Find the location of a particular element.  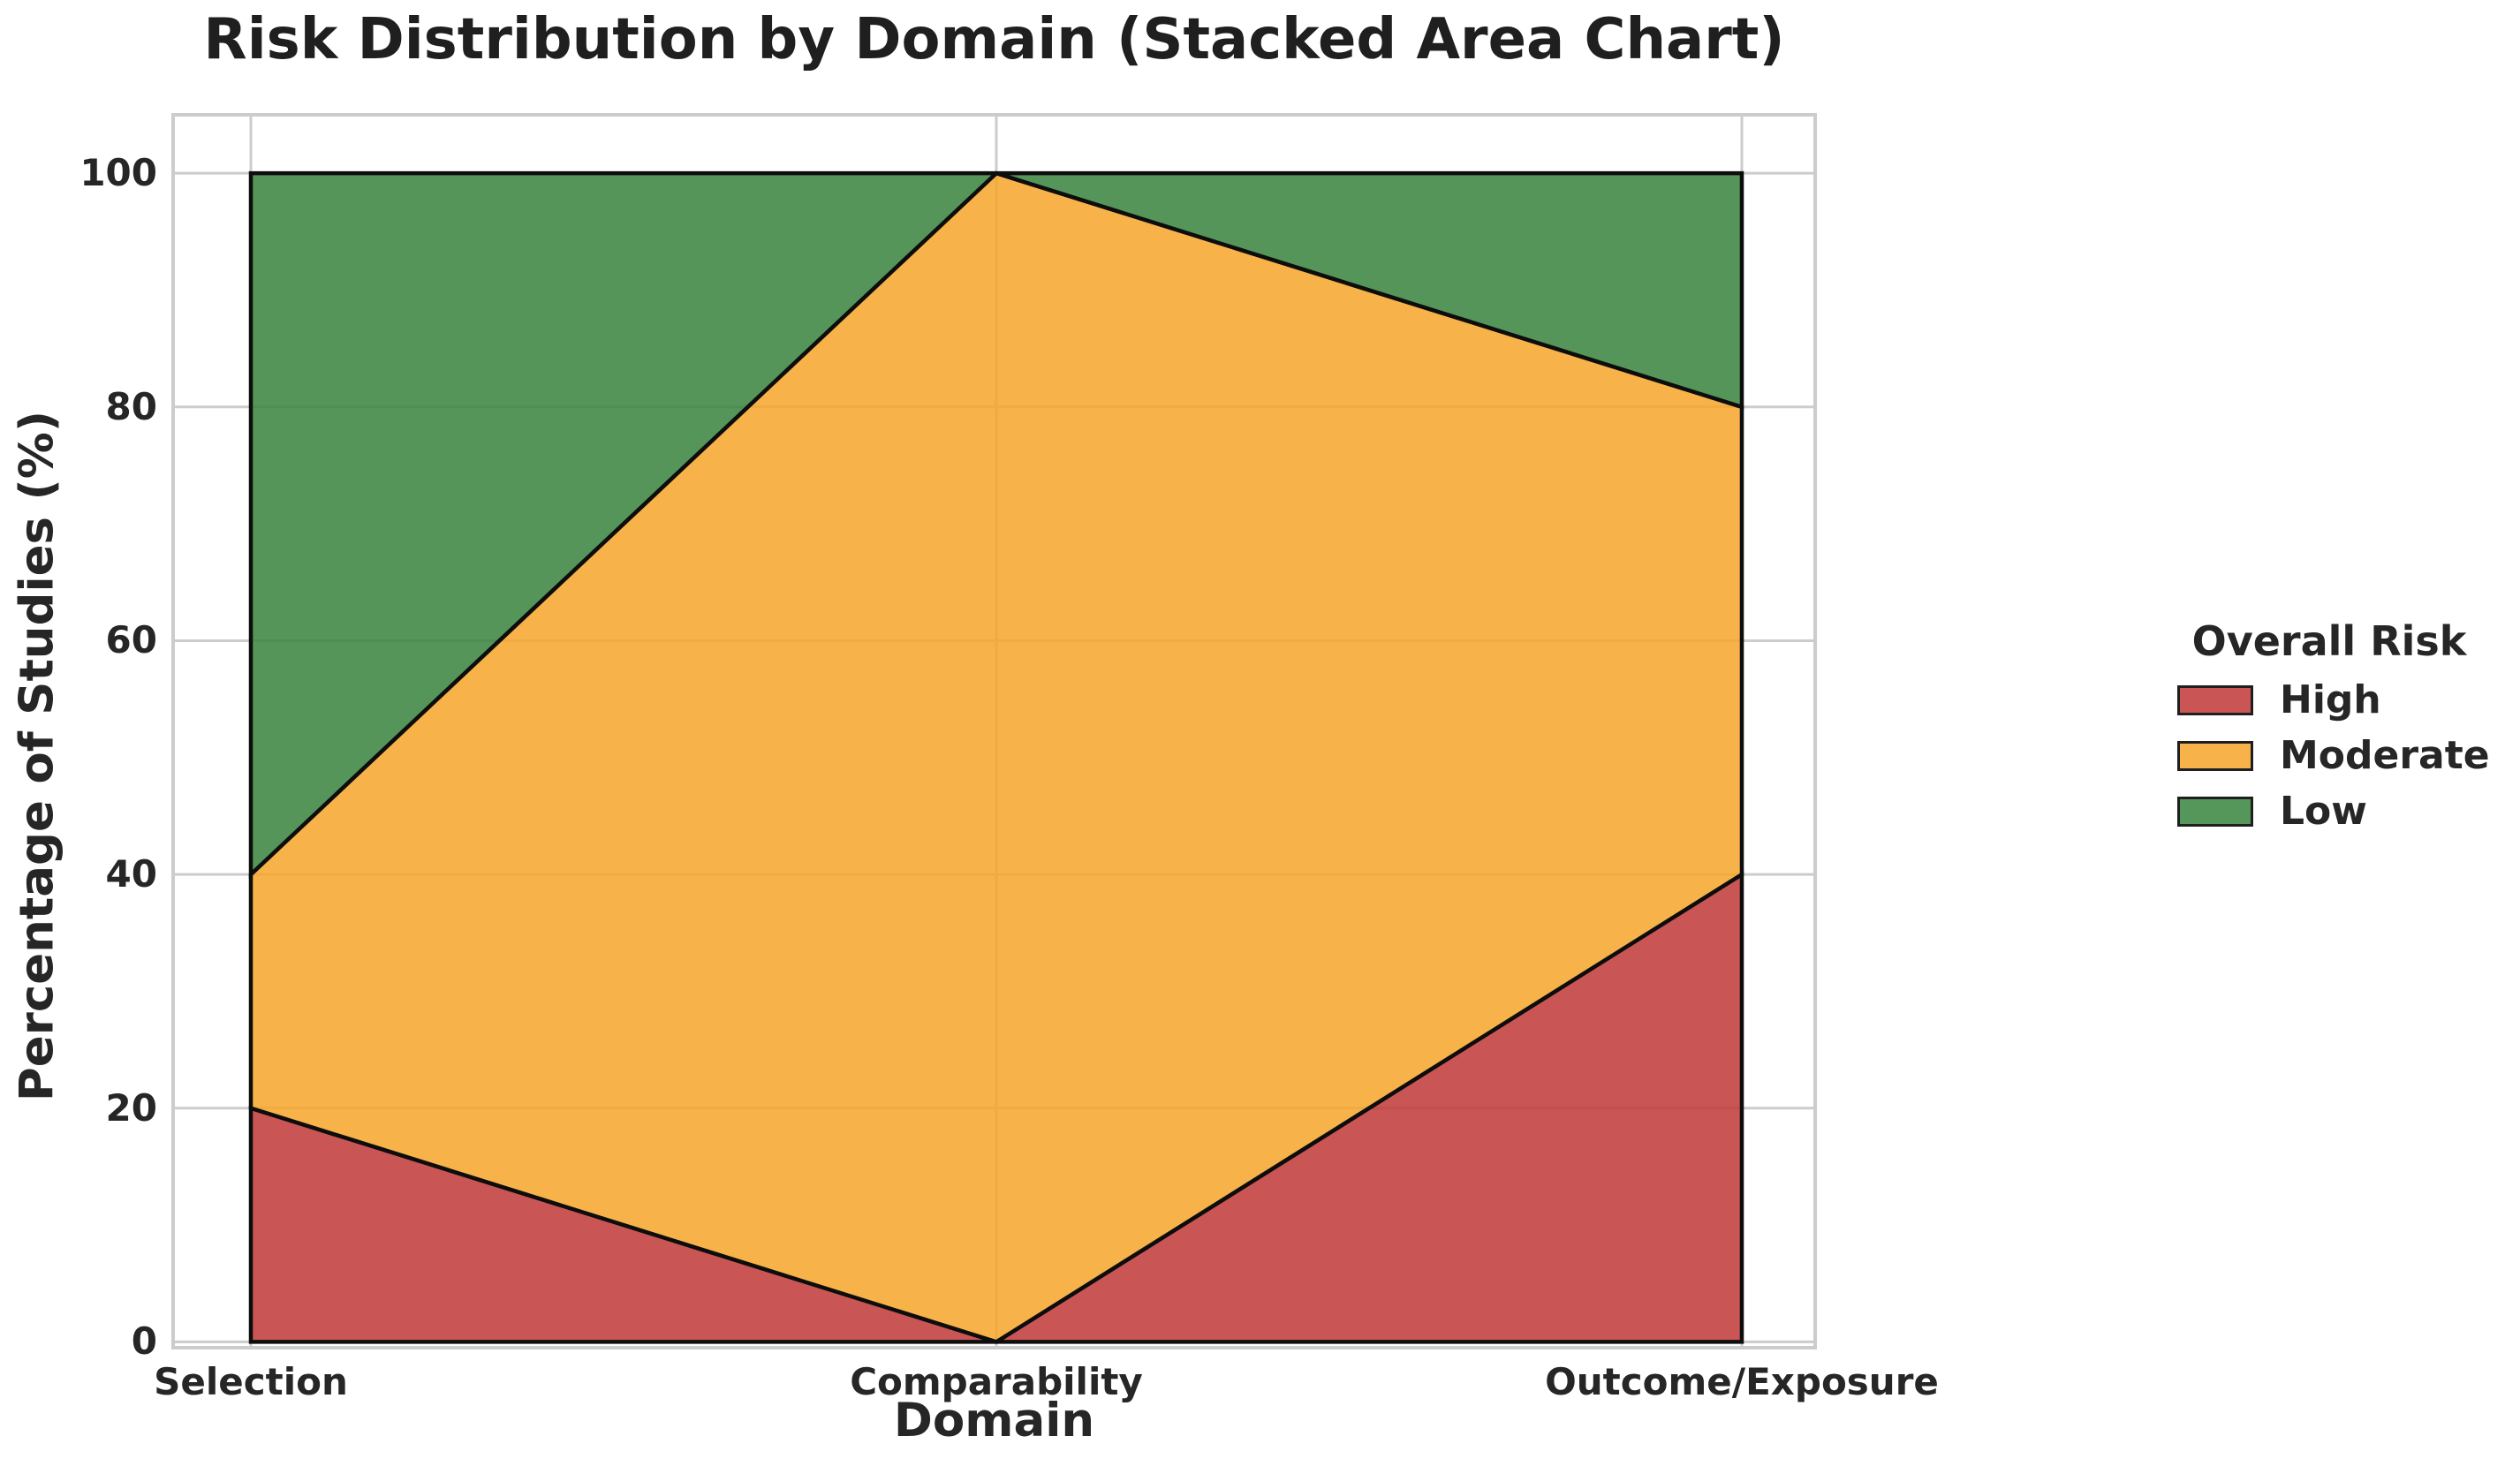

y-tick-label: 20 is located at coordinates (131, 1107).